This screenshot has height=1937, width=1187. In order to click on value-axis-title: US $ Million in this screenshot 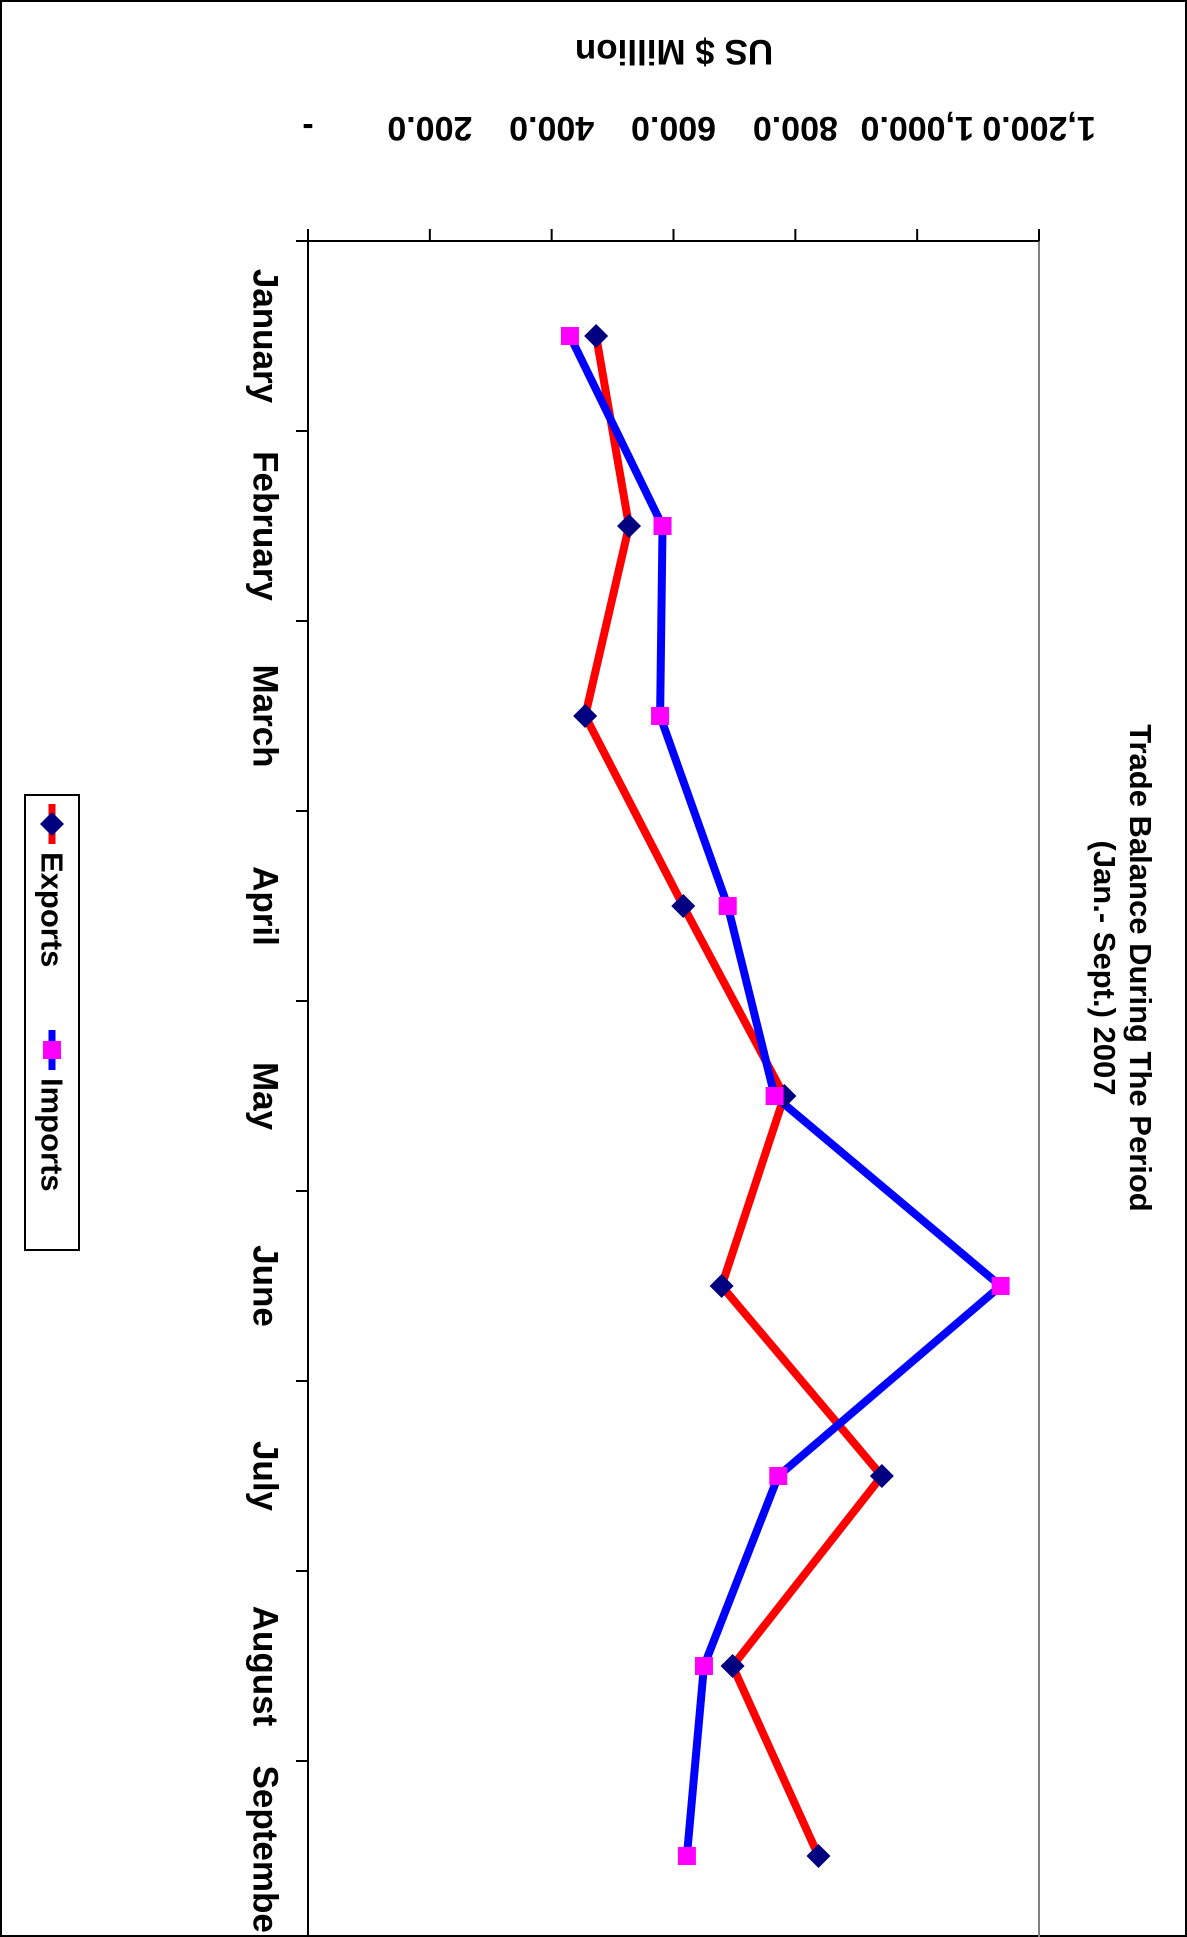, I will do `click(674, 51)`.